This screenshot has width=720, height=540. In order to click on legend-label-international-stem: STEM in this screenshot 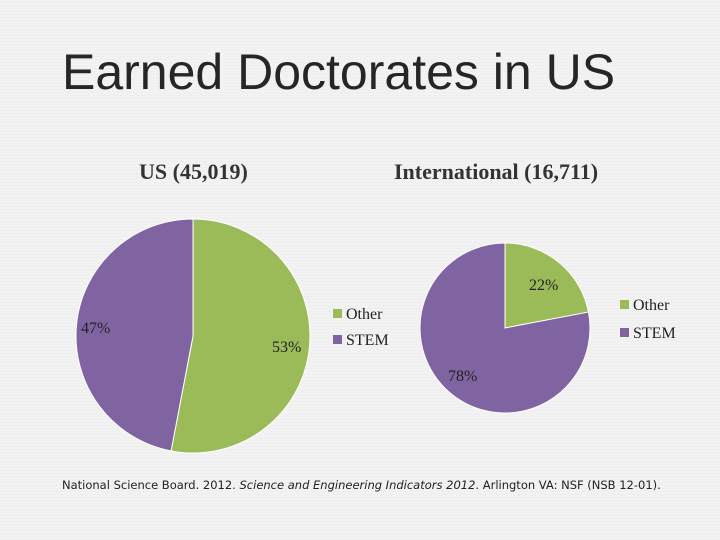, I will do `click(654, 333)`.